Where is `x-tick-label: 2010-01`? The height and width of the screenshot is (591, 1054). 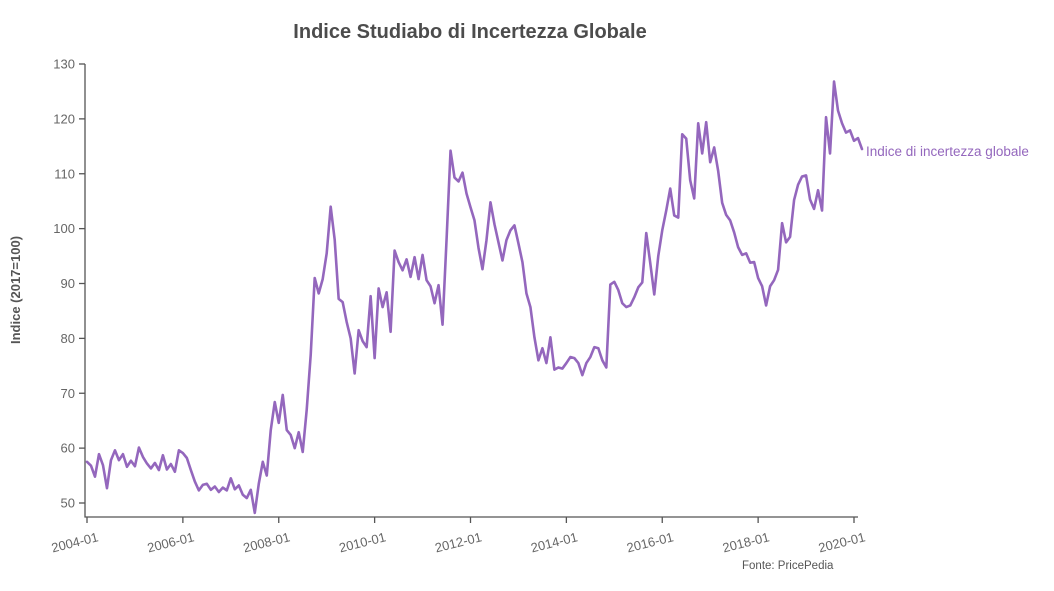 x-tick-label: 2010-01 is located at coordinates (362, 542).